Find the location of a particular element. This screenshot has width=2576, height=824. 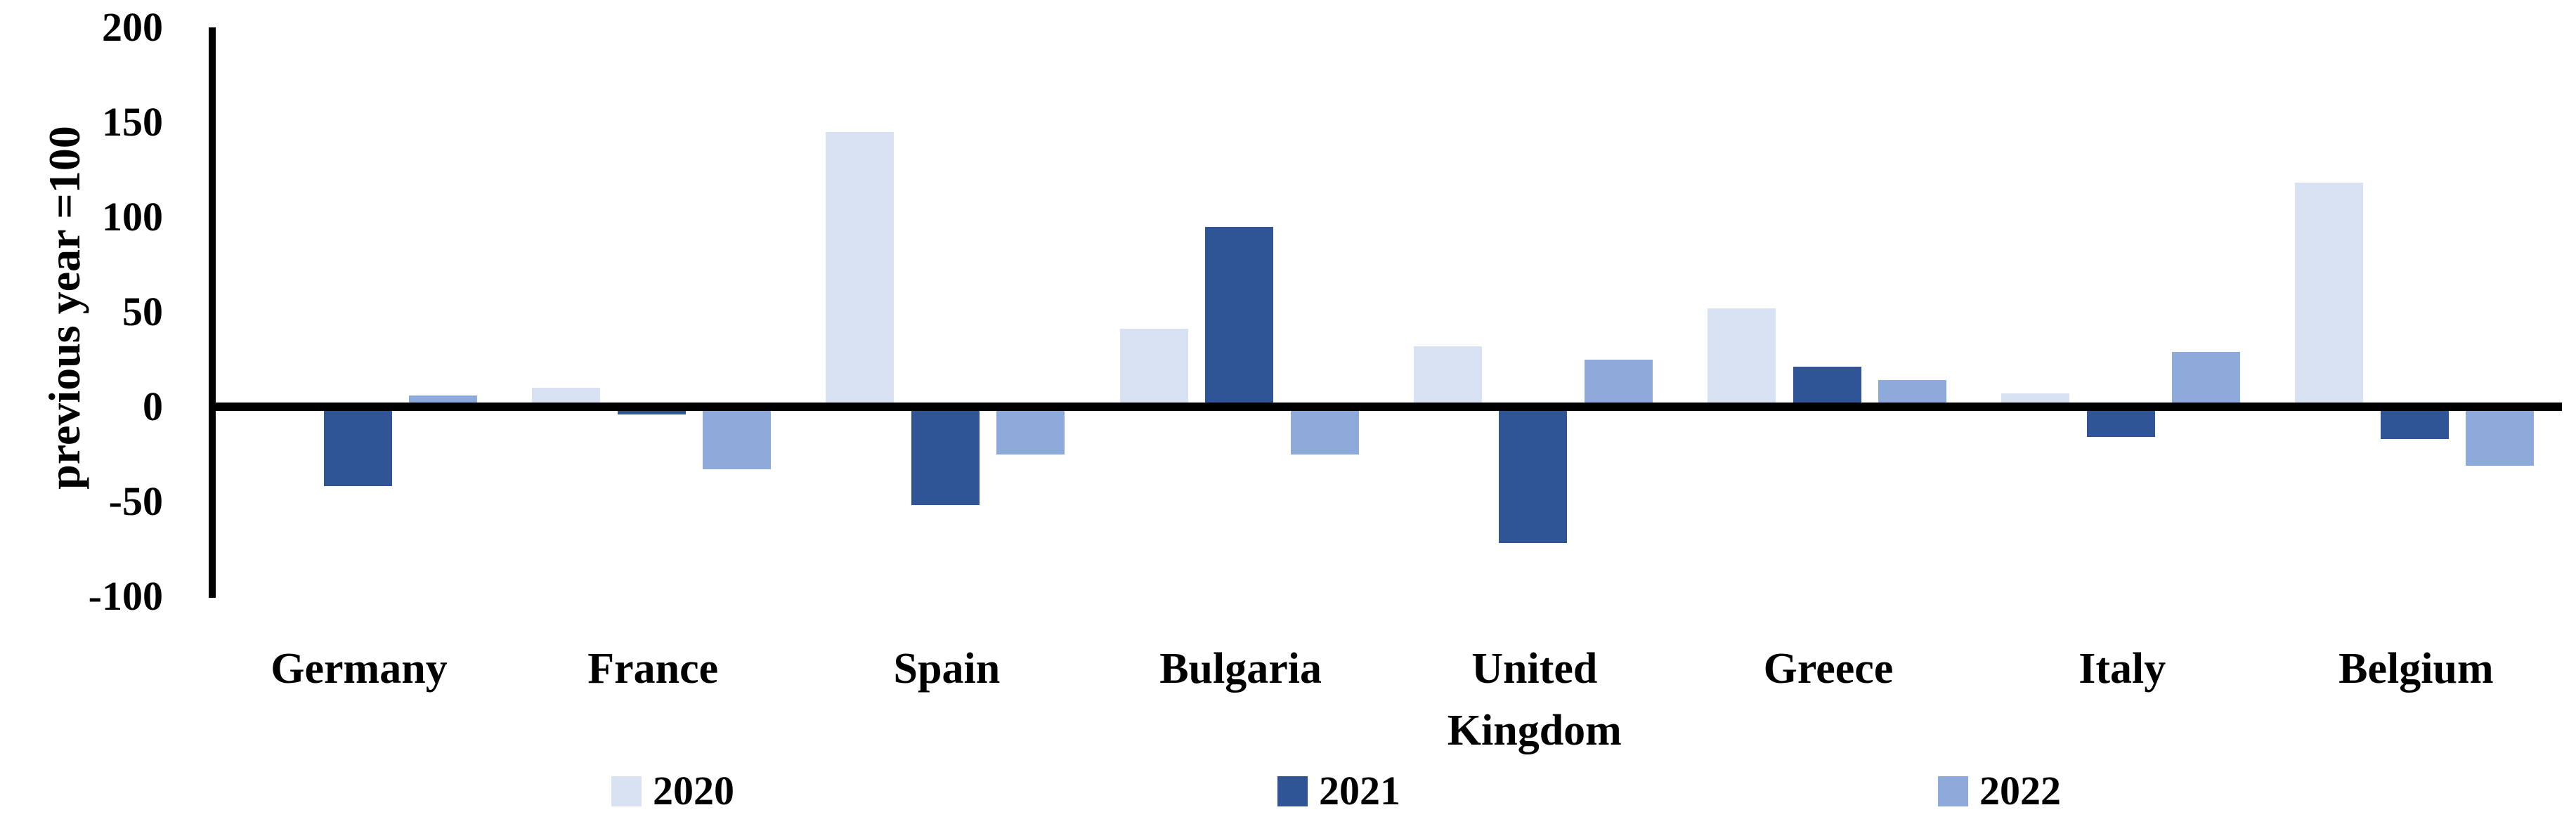

x-category-label-italy: Italy is located at coordinates (2122, 669).